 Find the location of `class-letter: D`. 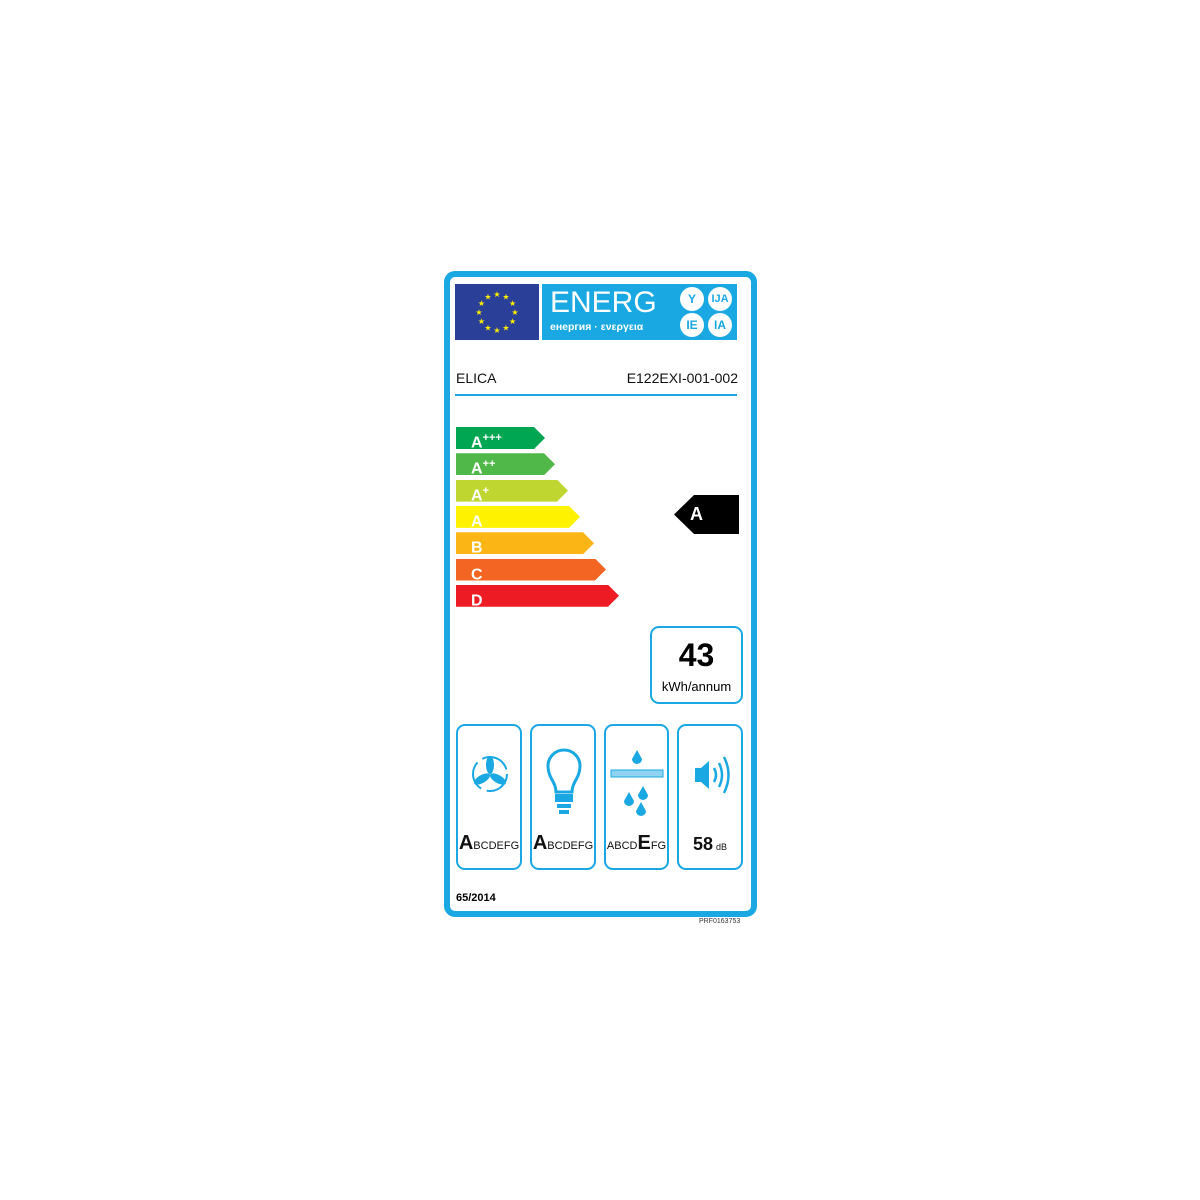

class-letter: D is located at coordinates (477, 601).